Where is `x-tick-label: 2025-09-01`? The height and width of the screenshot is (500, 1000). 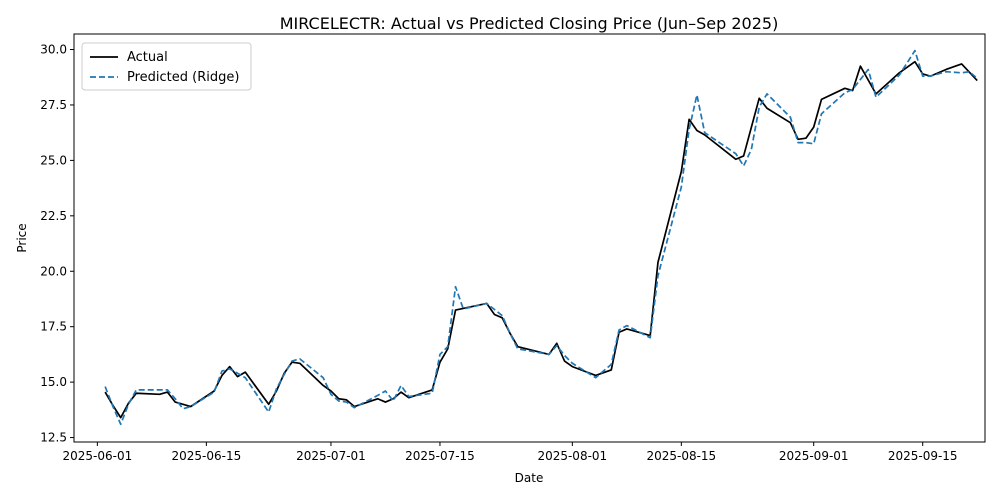
x-tick-label: 2025-09-01 is located at coordinates (814, 456).